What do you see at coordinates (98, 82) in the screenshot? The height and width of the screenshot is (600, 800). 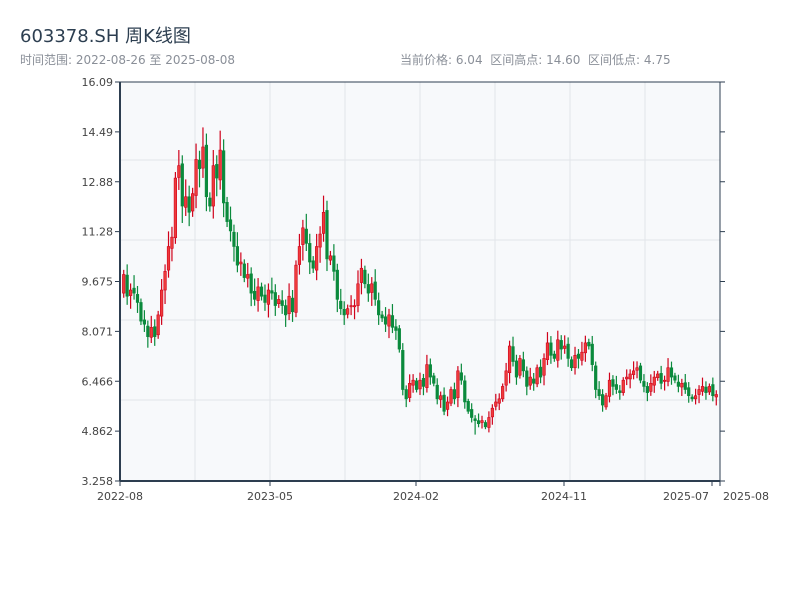 I see `y-tick-label: 16.09` at bounding box center [98, 82].